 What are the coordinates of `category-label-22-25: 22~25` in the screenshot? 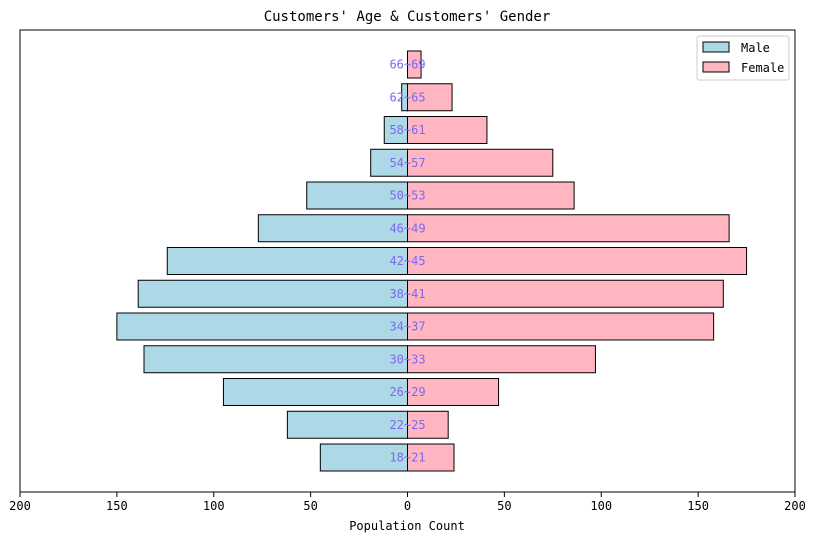 It's located at (407, 425).